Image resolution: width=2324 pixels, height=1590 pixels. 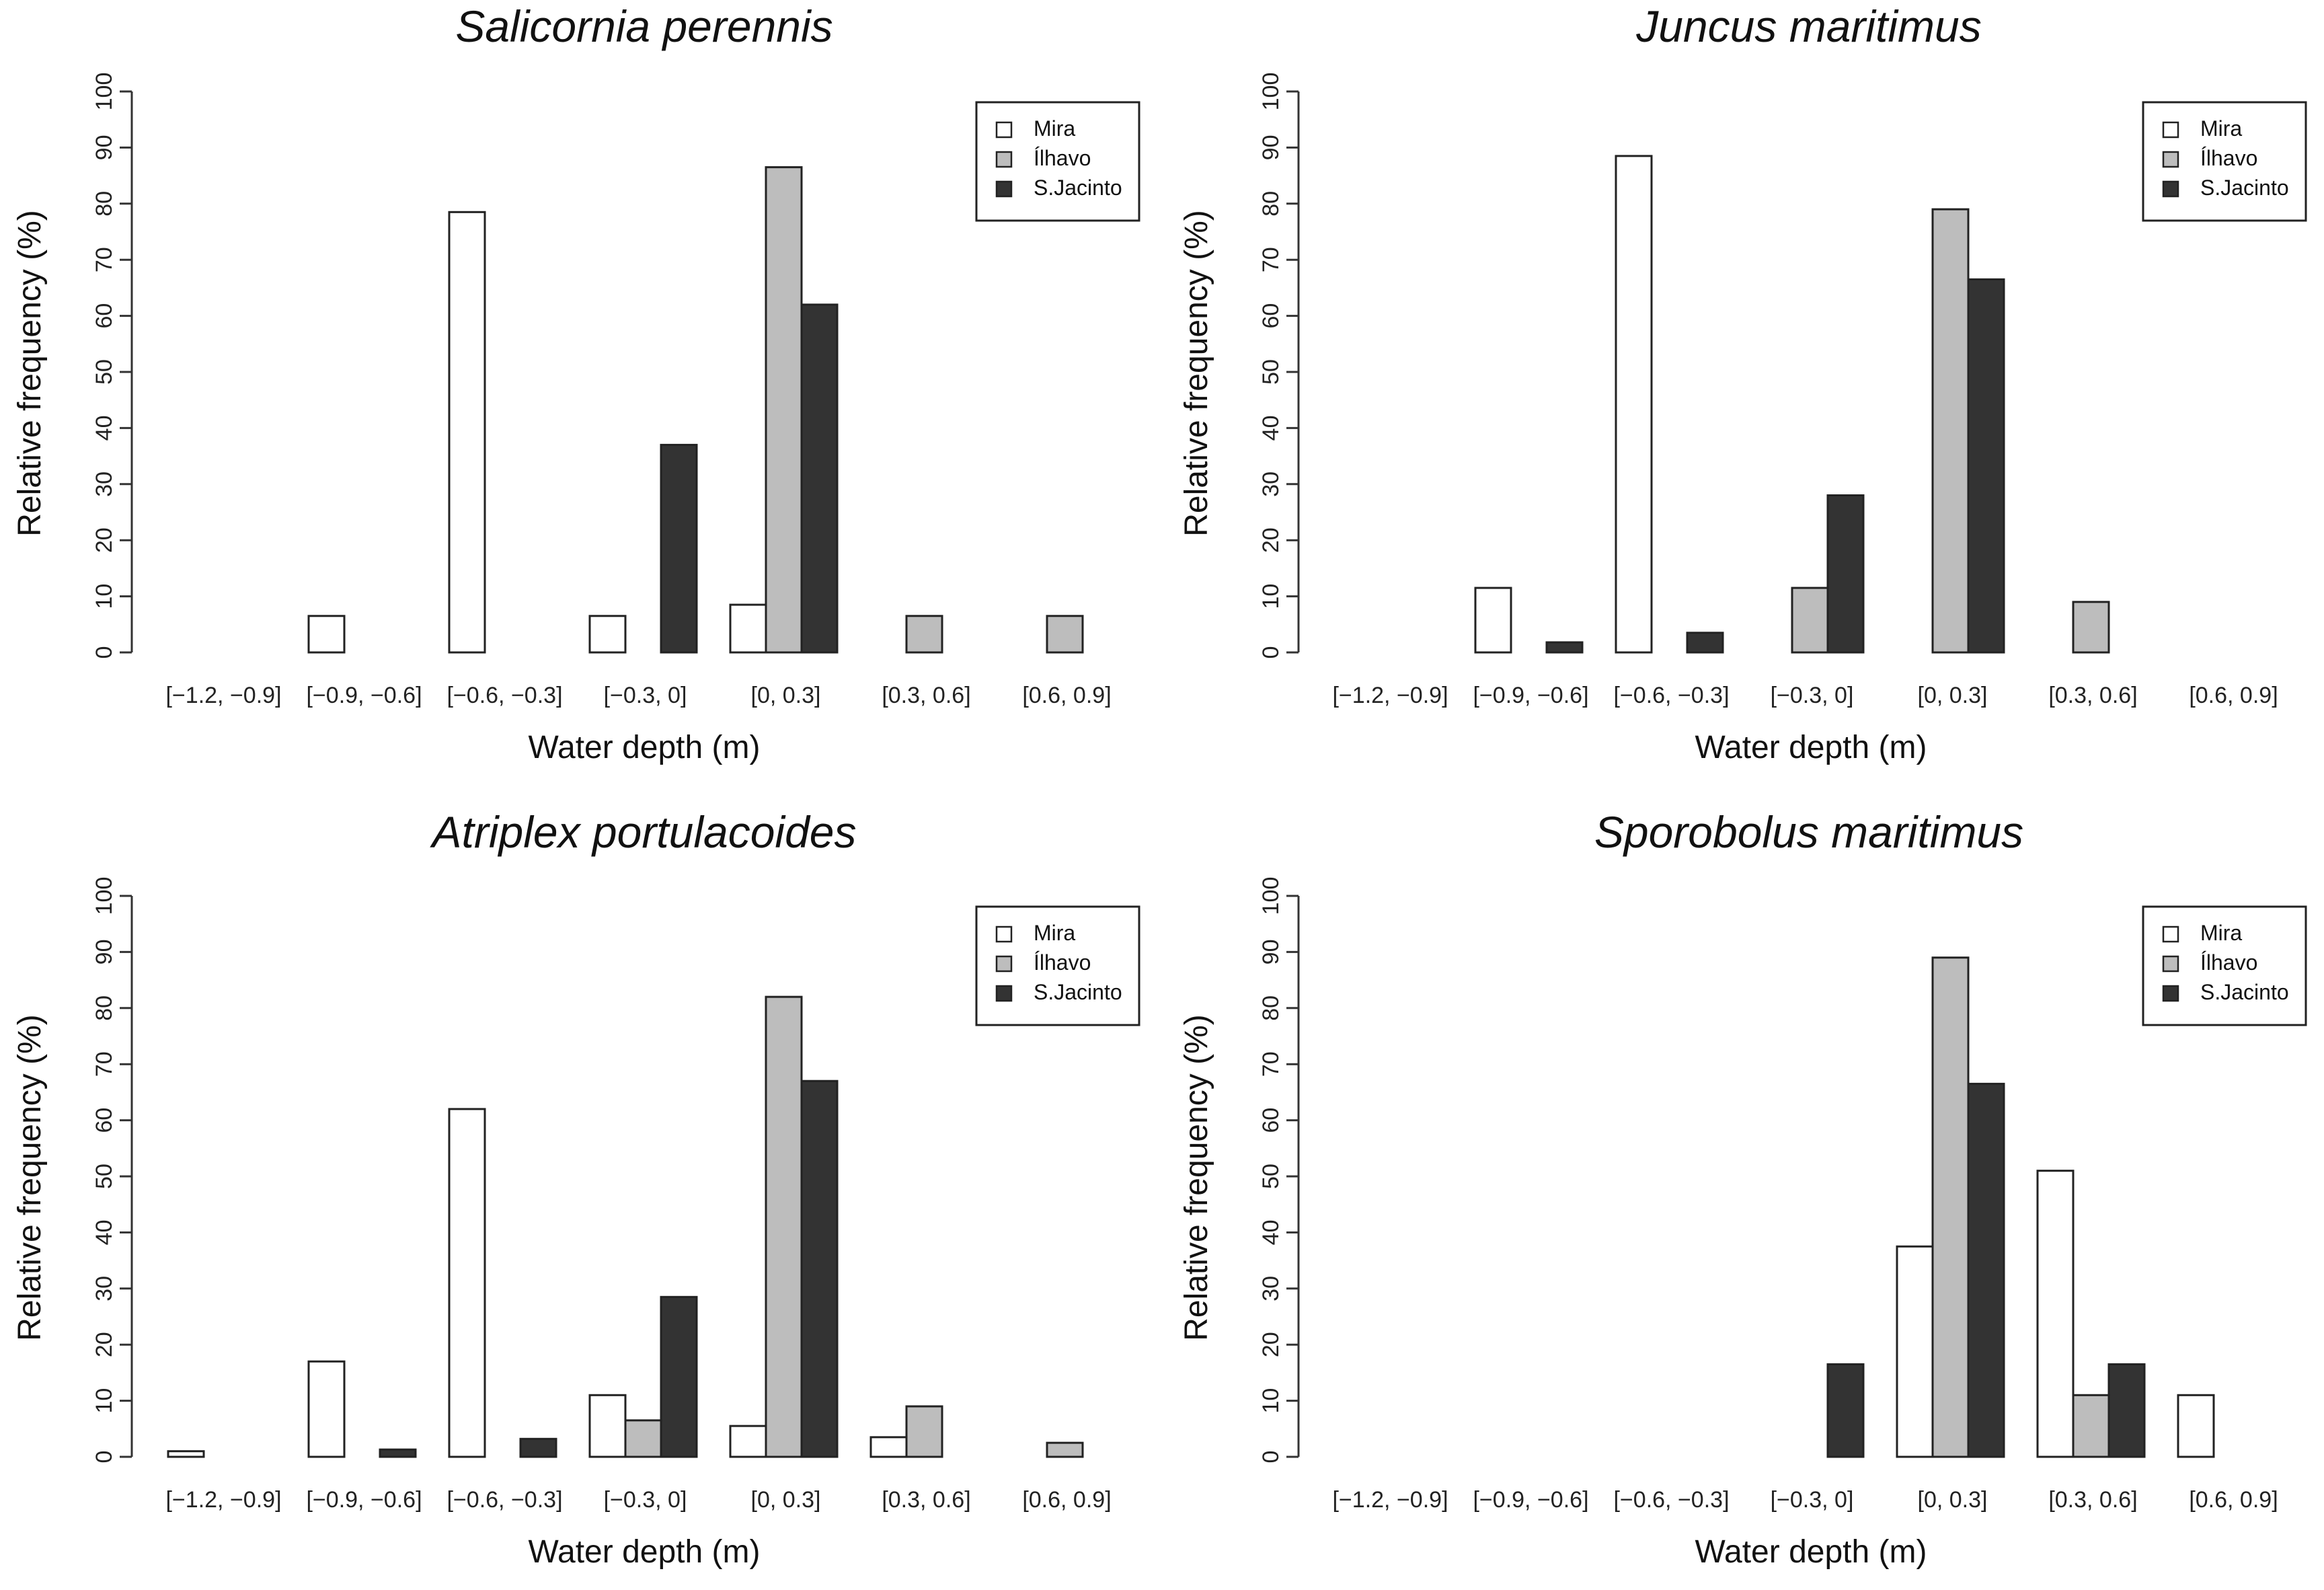 What do you see at coordinates (1065, 1449) in the screenshot?
I see `bar--lhavo-7` at bounding box center [1065, 1449].